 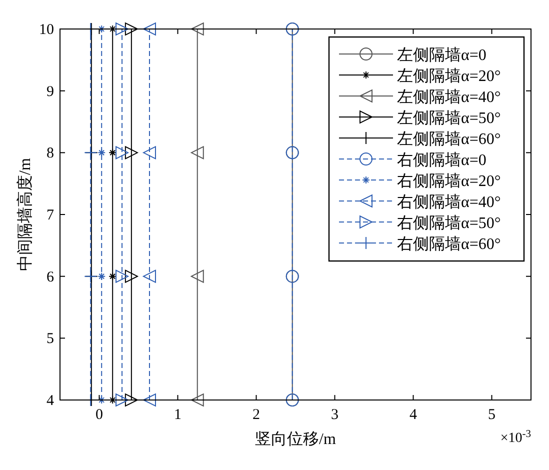 I want to click on legend-label: 左侧隔墙α=40°, so click(x=449, y=97).